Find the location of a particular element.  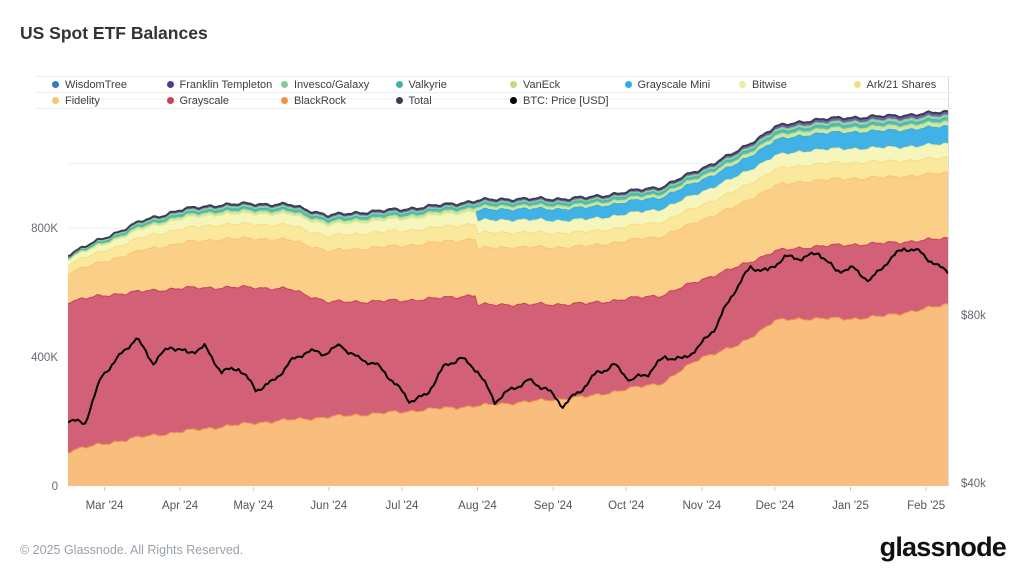

x-axis-tick-label: Aug '24 is located at coordinates (477, 506).